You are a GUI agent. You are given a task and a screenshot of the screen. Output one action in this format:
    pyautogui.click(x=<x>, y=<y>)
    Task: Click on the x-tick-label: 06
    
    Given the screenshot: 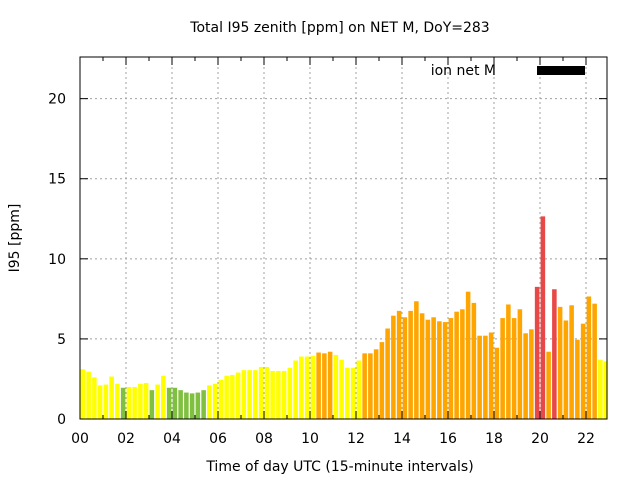 What is the action you would take?
    pyautogui.click(x=218, y=439)
    